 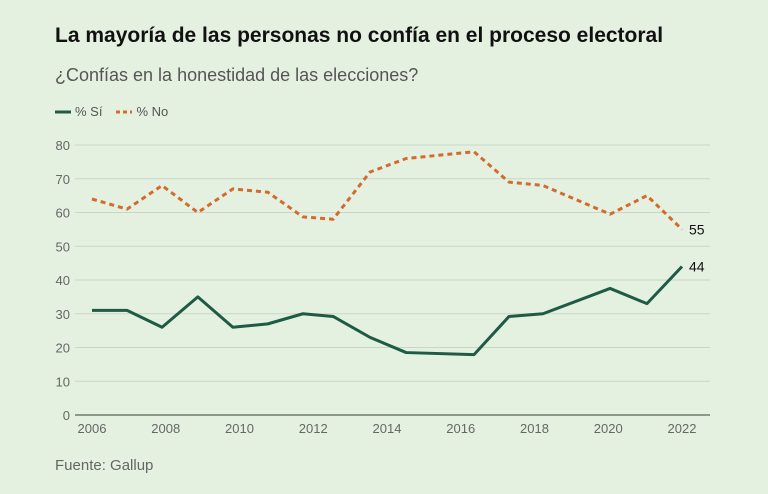 I want to click on end-label-si: 44, so click(x=697, y=267).